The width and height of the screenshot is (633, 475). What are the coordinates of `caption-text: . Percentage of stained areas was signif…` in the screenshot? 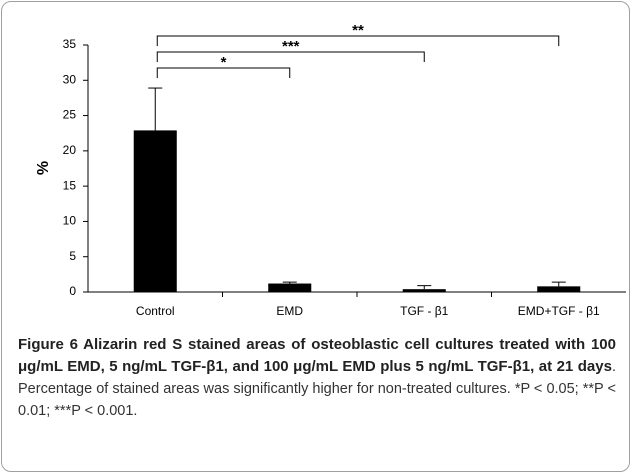 It's located at (317, 389).